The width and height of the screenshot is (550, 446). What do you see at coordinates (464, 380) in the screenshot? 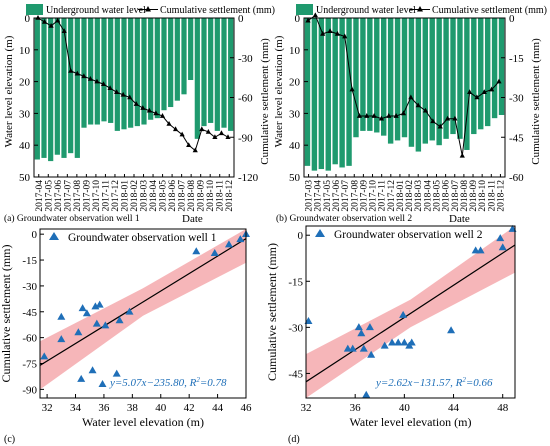
I see `r2-superscript: 2` at bounding box center [464, 380].